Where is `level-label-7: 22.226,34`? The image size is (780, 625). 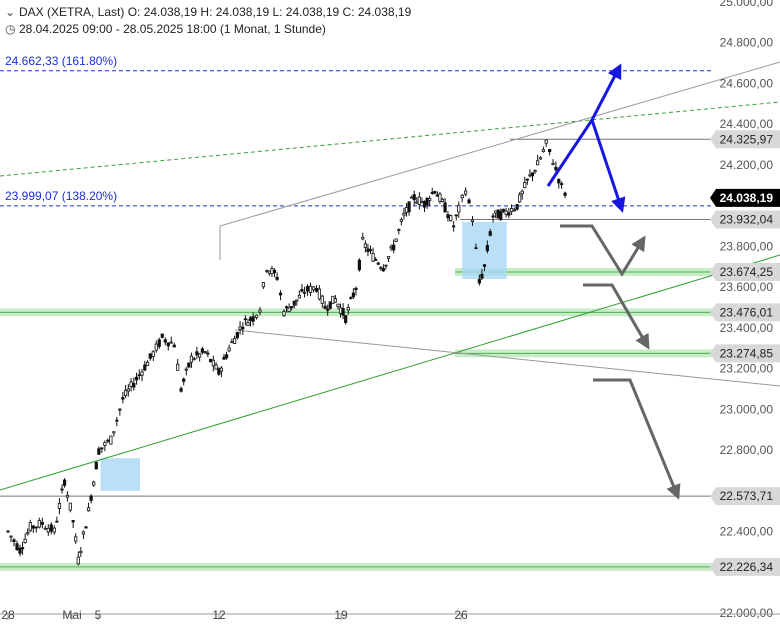 level-label-7: 22.226,34 is located at coordinates (747, 567).